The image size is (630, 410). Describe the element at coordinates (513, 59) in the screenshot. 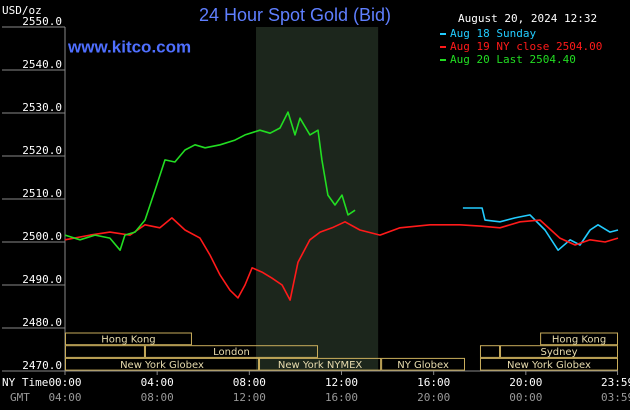

I see `legend-label: Aug 20 Last 2504.40` at that location.